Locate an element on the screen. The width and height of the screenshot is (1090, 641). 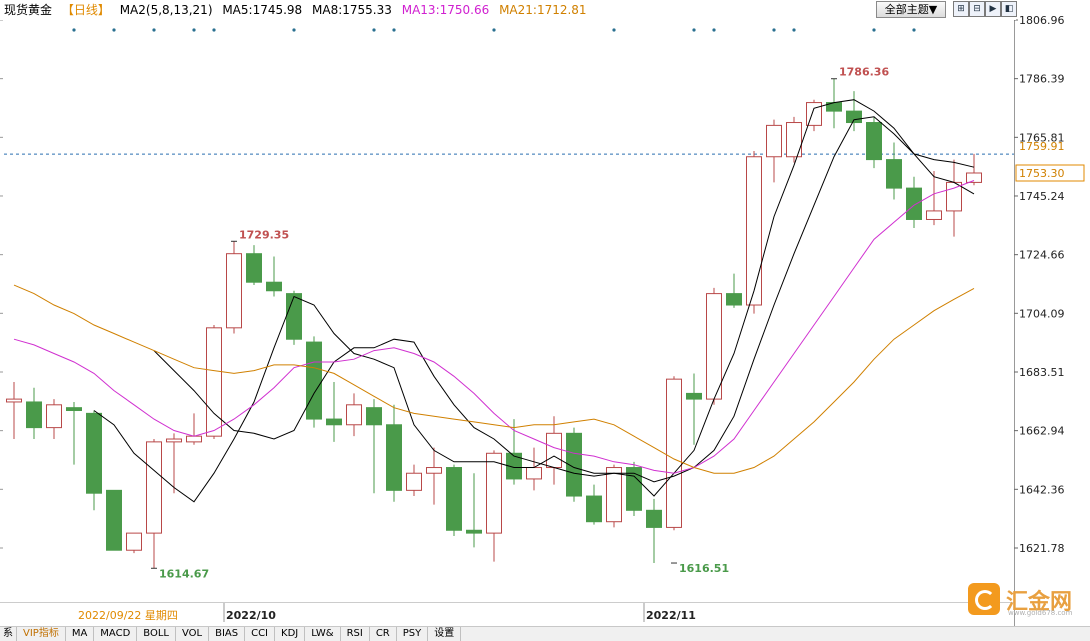
logo-mark-icon is located at coordinates (984, 599).